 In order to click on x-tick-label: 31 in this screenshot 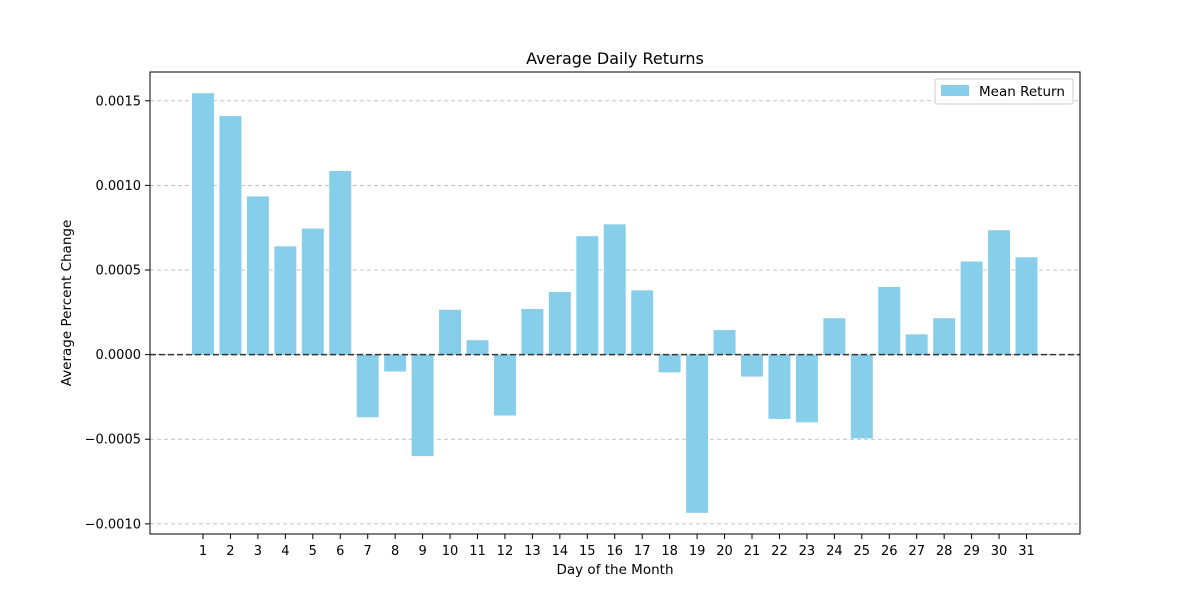, I will do `click(1026, 551)`.